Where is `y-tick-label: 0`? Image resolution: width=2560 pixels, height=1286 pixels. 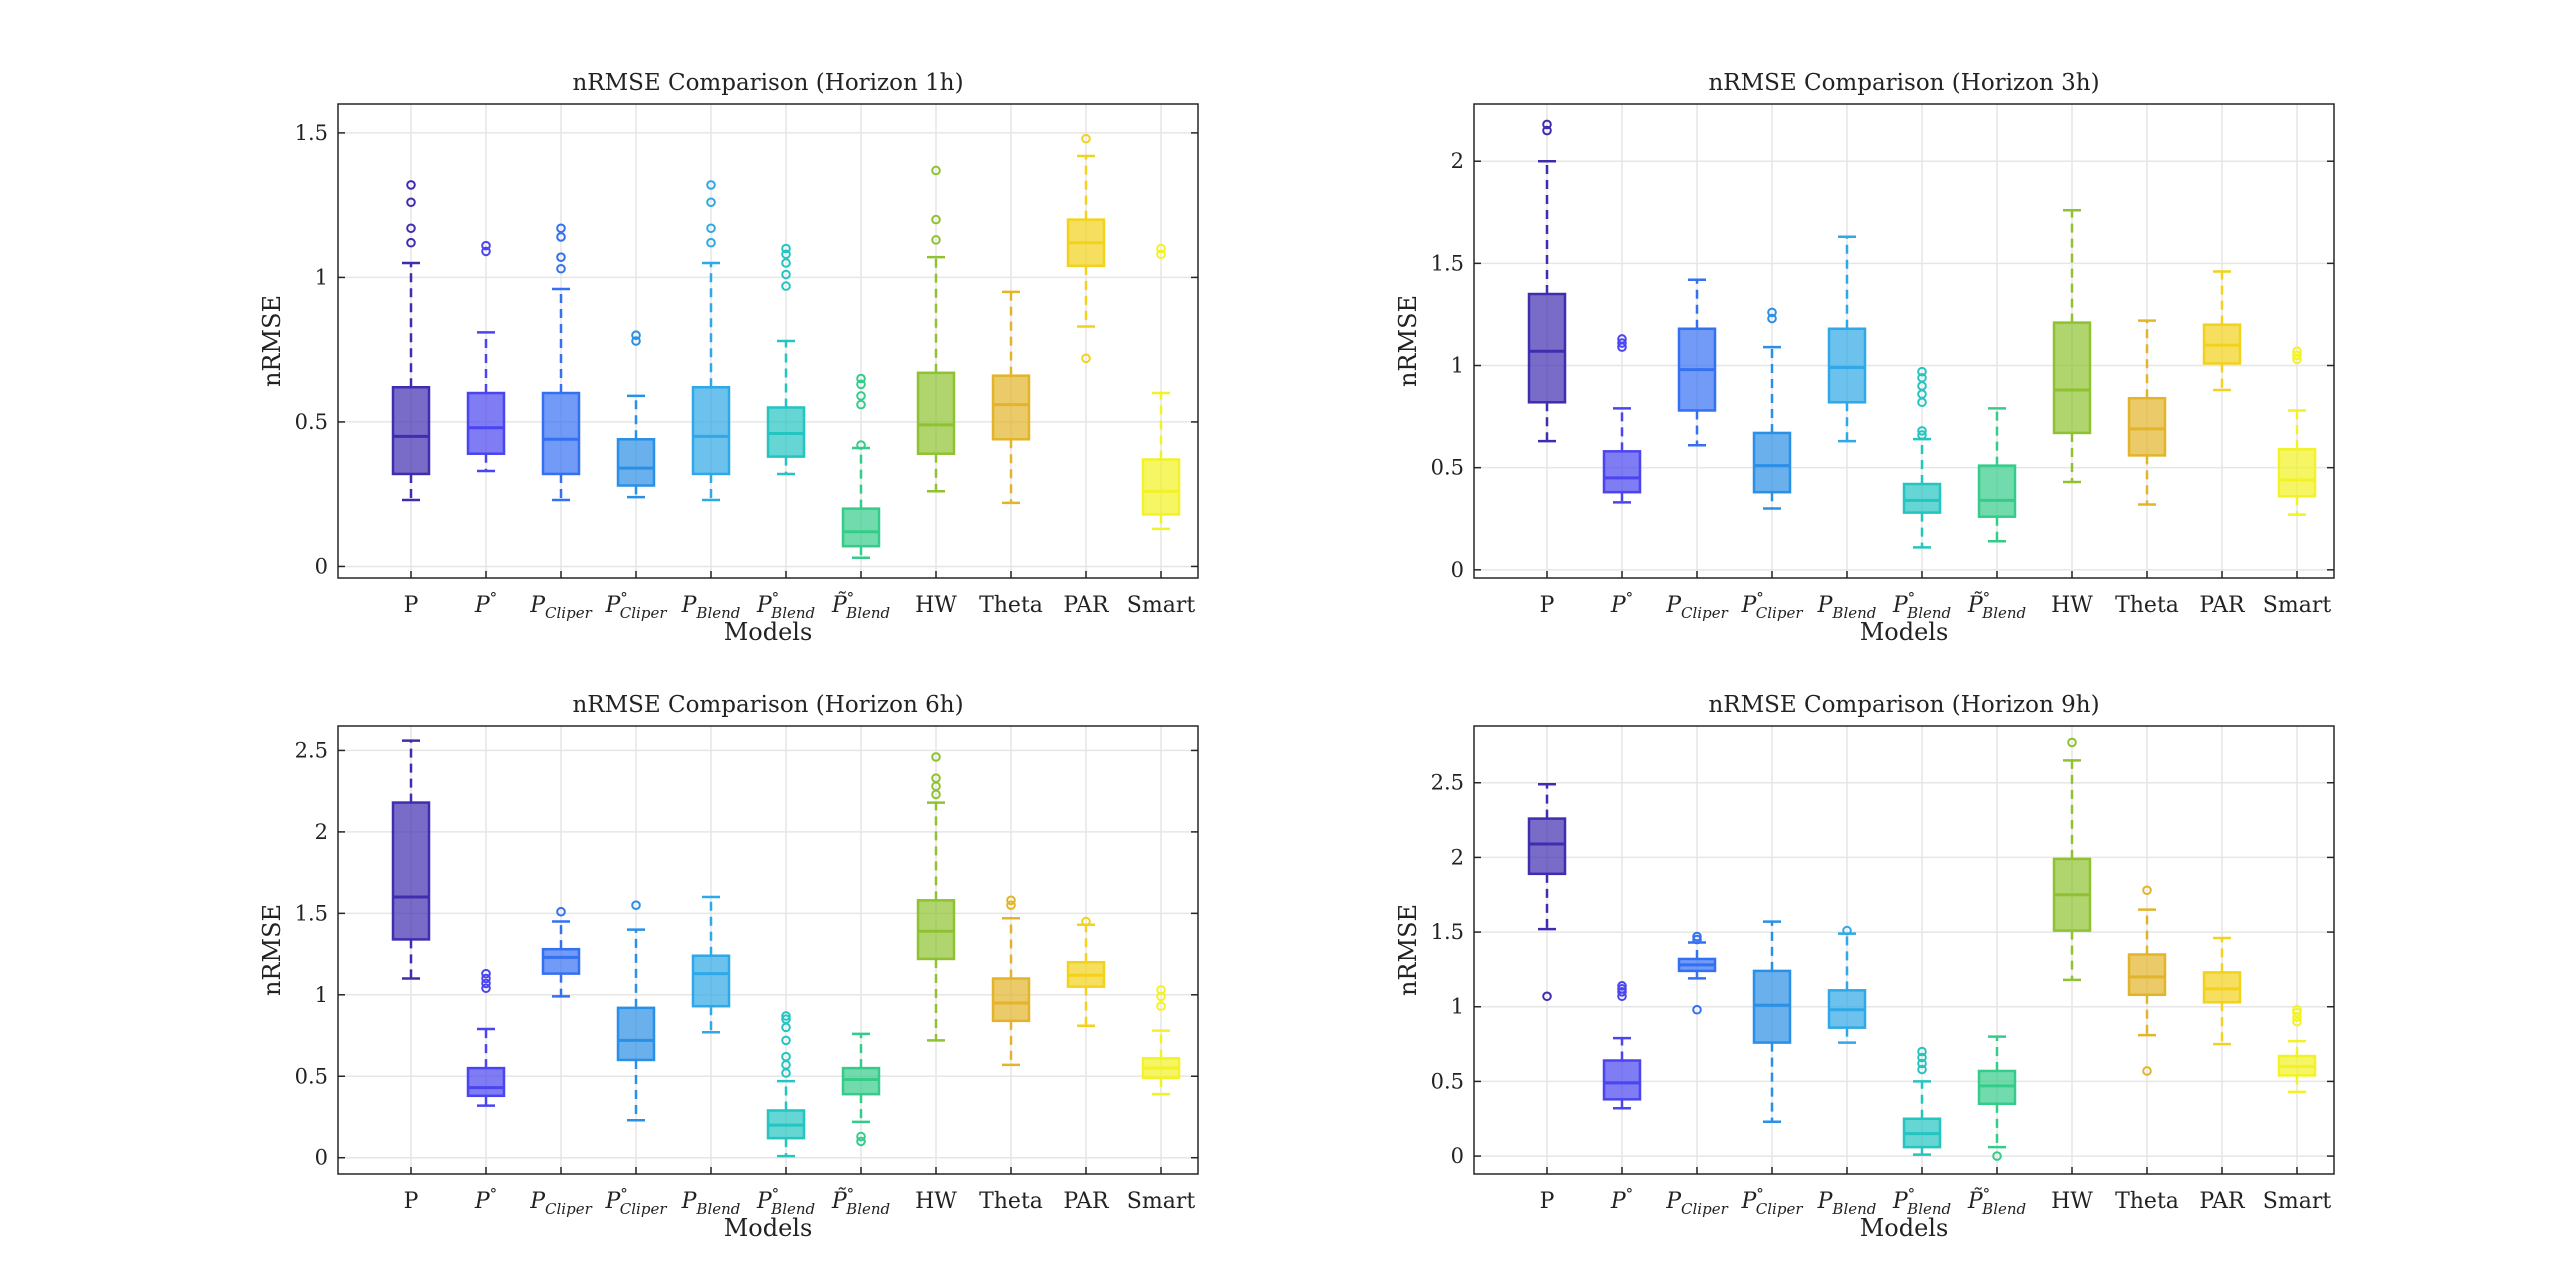 y-tick-label: 0 is located at coordinates (1457, 570).